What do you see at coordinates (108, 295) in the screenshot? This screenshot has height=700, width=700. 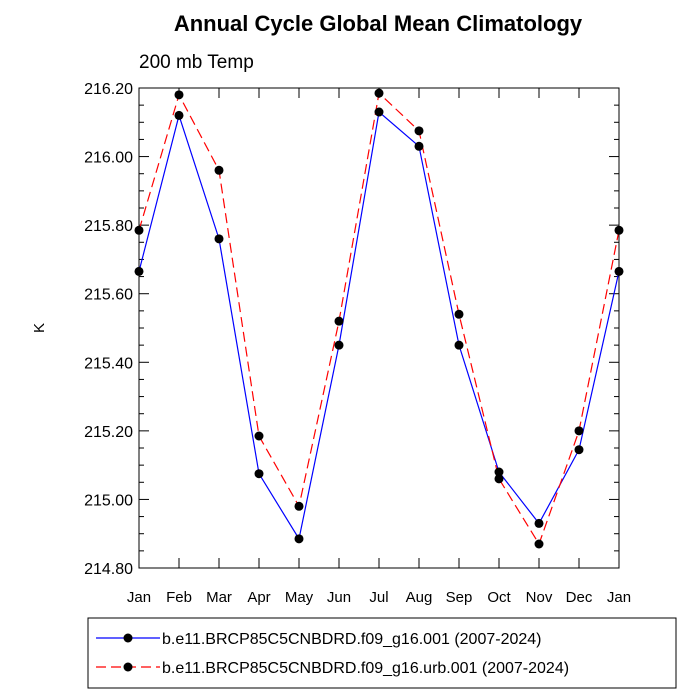 I see `y-tick-label: 215.60` at bounding box center [108, 295].